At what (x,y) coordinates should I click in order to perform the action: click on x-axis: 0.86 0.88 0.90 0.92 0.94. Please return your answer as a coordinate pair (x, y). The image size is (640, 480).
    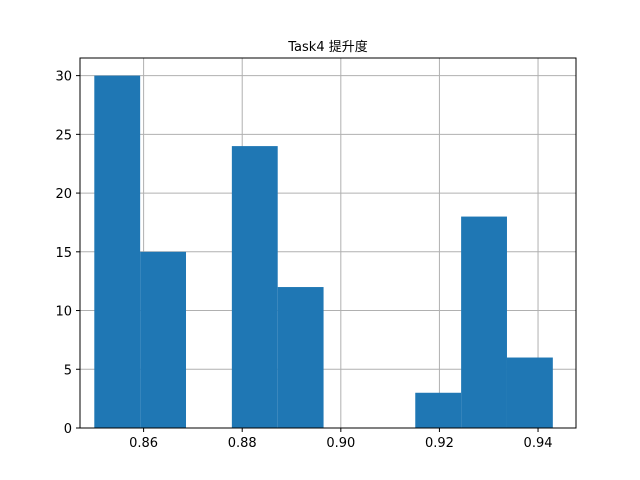
    Looking at the image, I should click on (341, 439).